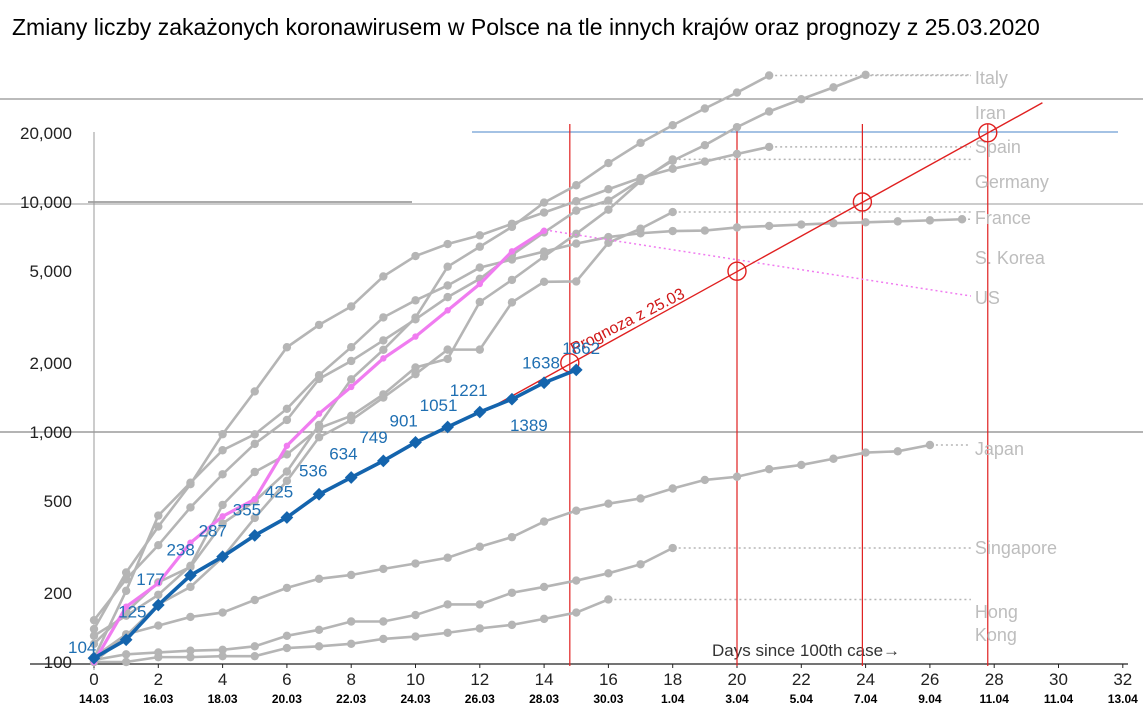  I want to click on x-tick-label: 6, so click(286, 679).